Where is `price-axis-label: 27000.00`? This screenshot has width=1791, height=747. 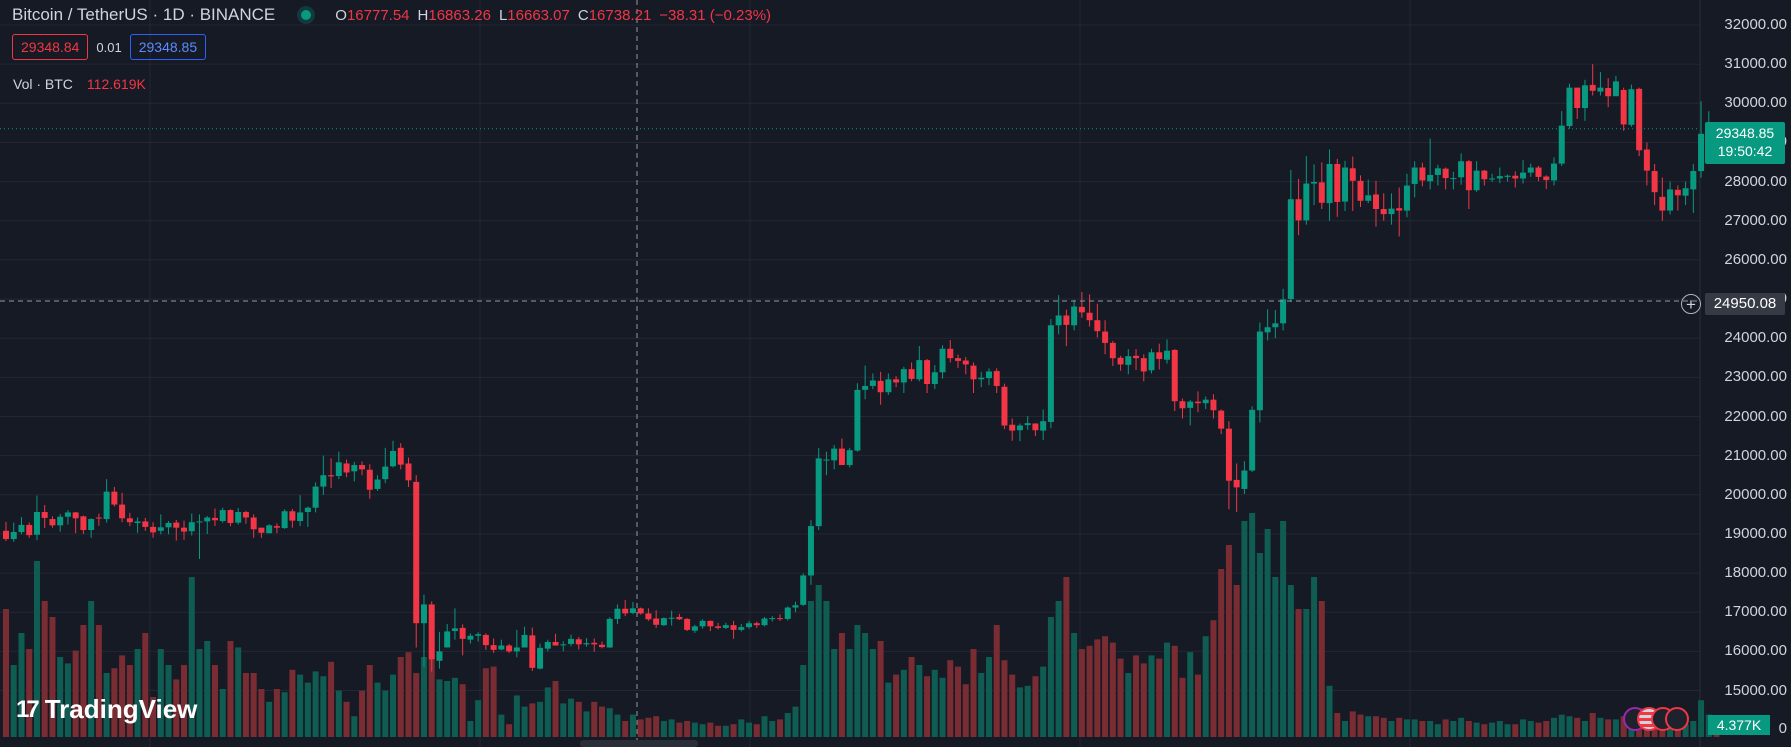 price-axis-label: 27000.00 is located at coordinates (1755, 220).